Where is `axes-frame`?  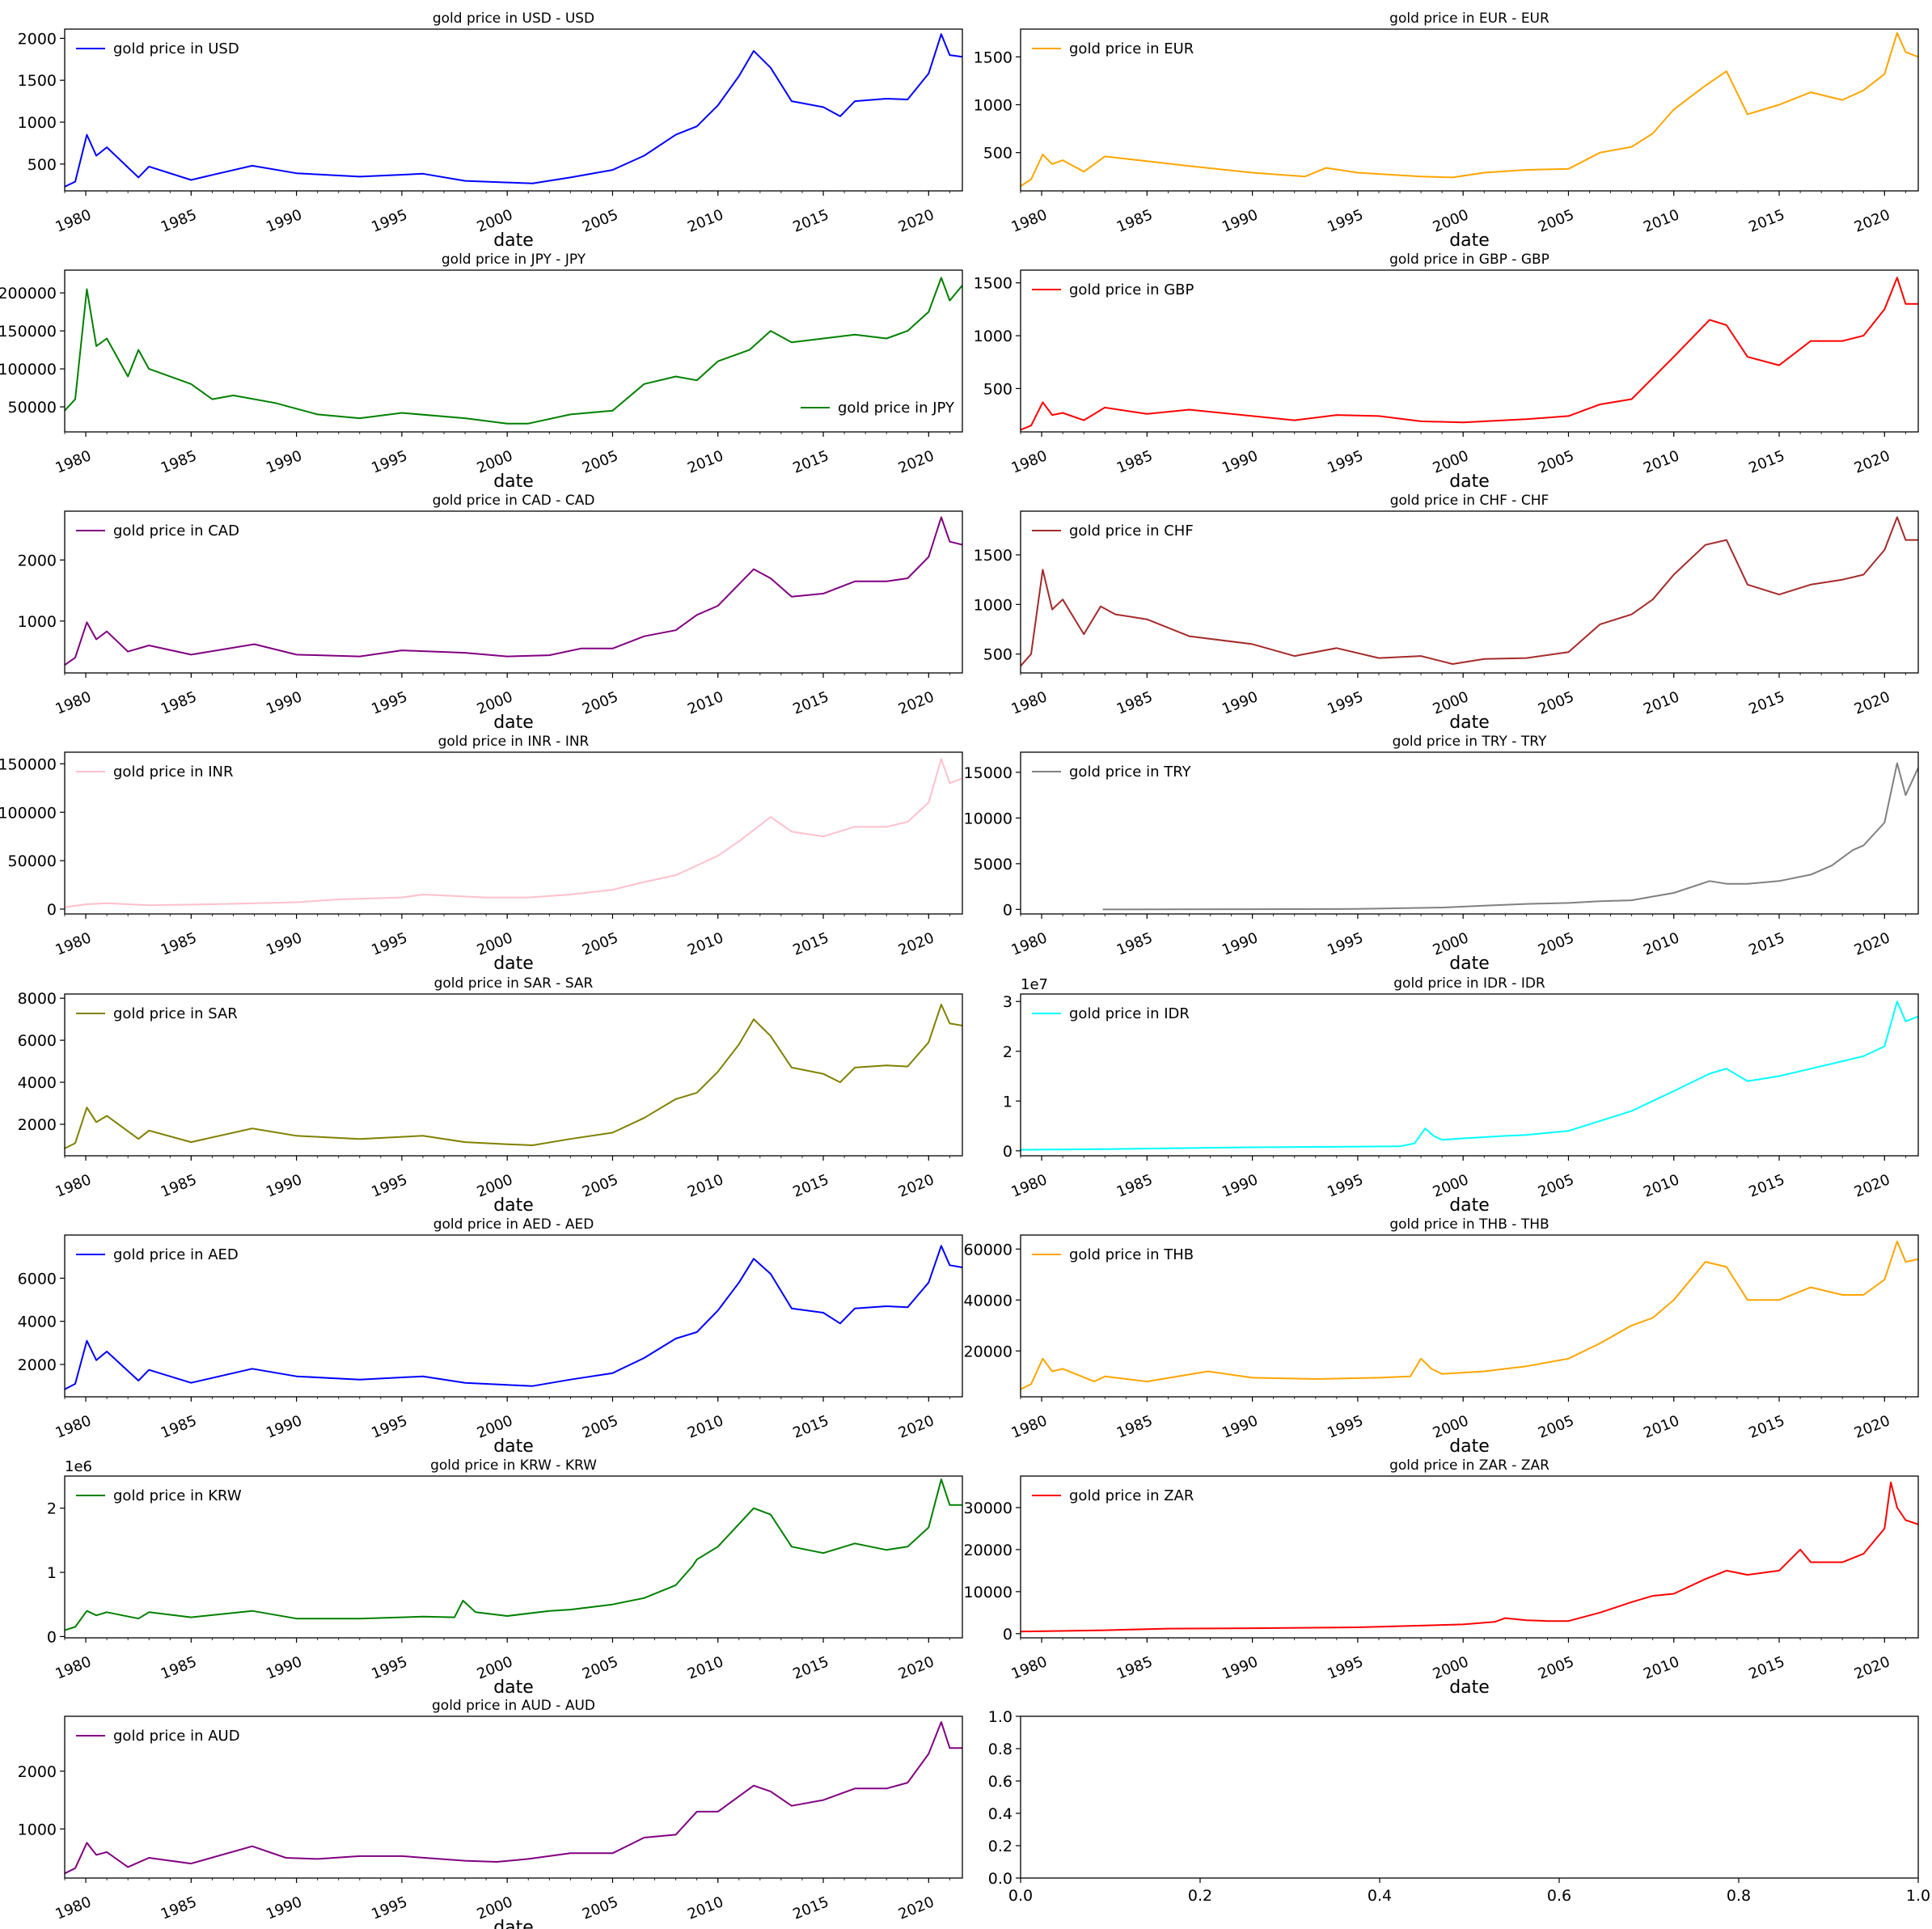
axes-frame is located at coordinates (513, 110).